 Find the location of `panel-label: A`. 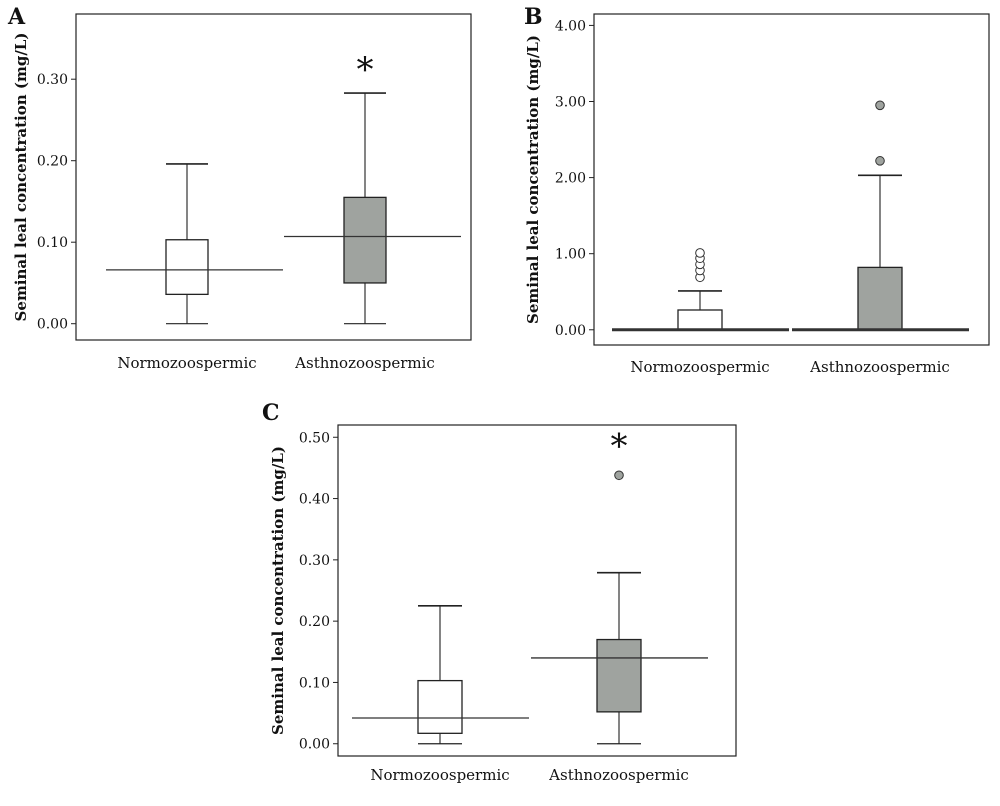

panel-label: A is located at coordinates (16, 17).